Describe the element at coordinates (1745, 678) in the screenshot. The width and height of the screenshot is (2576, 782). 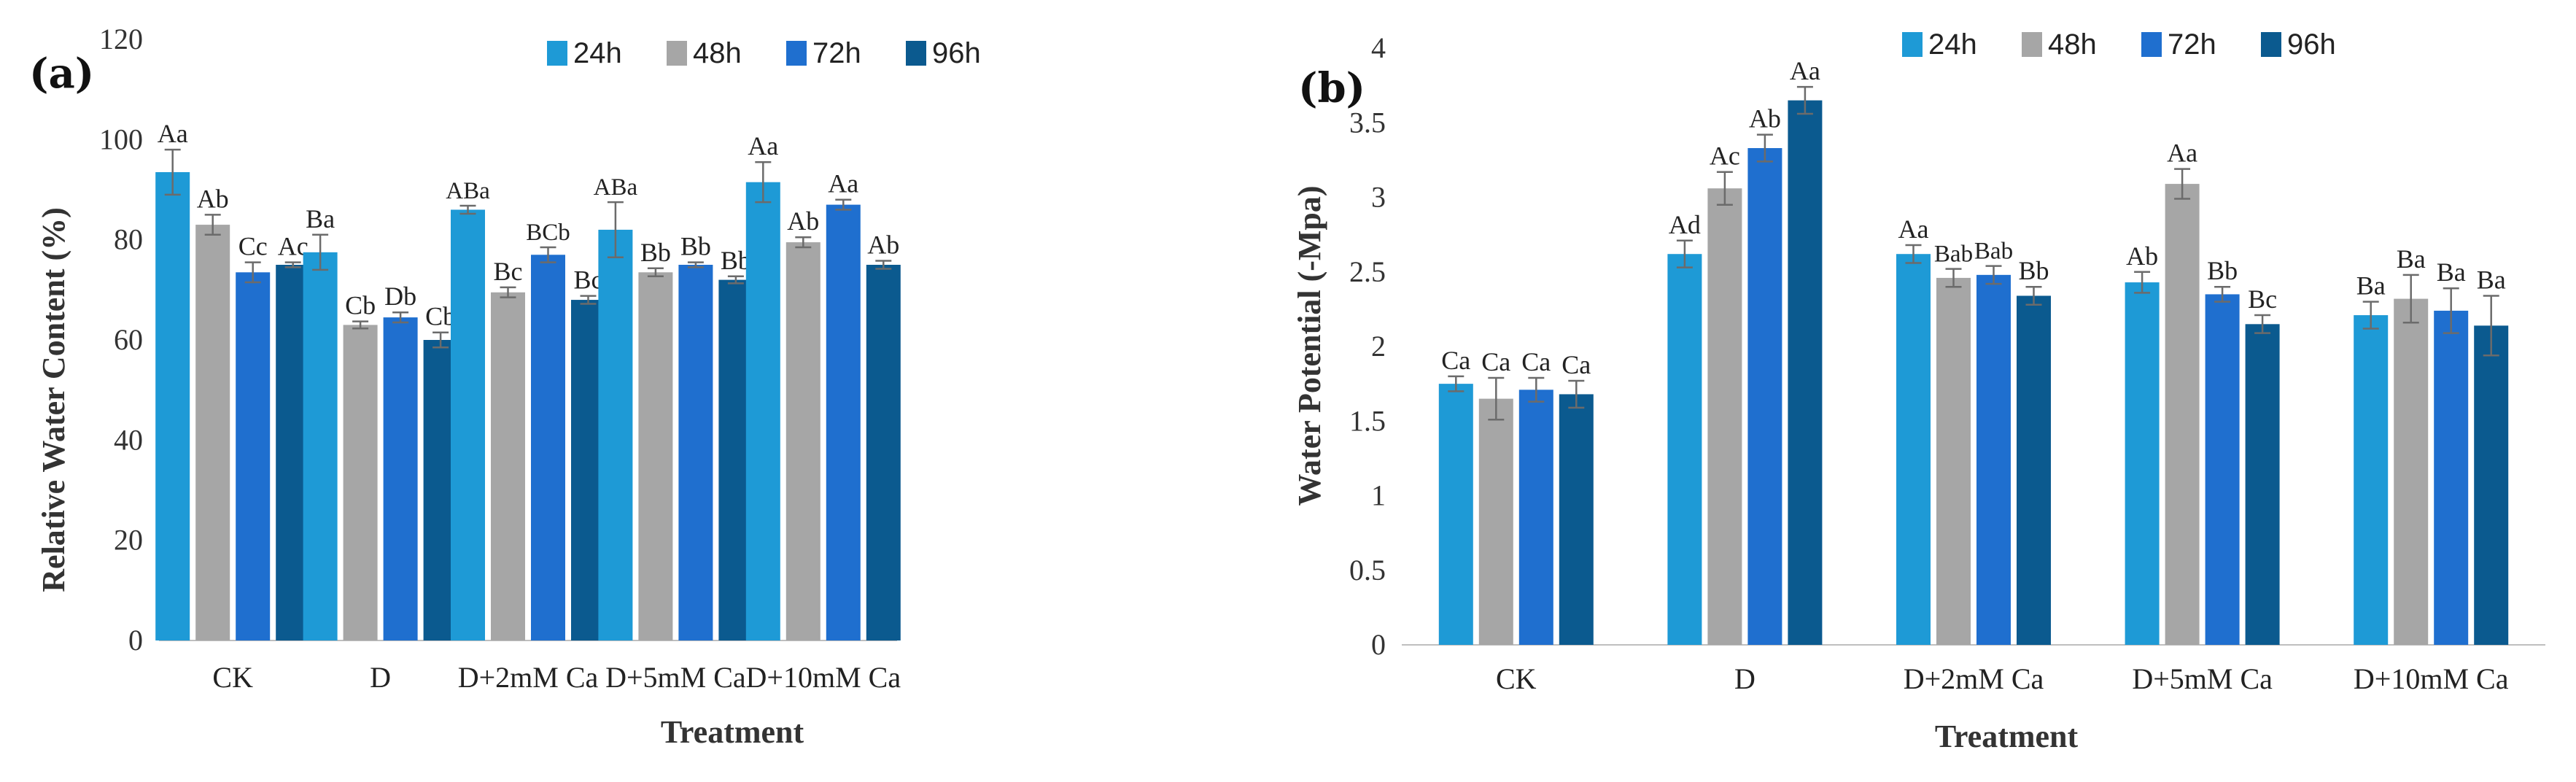
I see `category-label: D` at that location.